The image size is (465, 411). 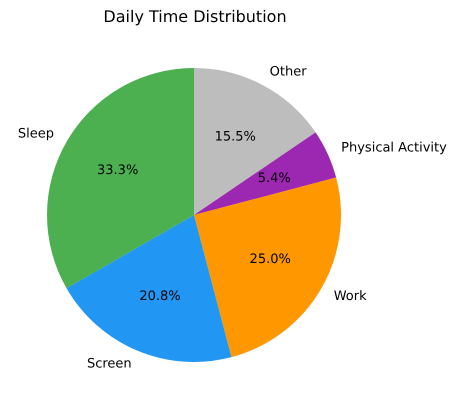 What do you see at coordinates (274, 178) in the screenshot?
I see `data-label: 5.4%` at bounding box center [274, 178].